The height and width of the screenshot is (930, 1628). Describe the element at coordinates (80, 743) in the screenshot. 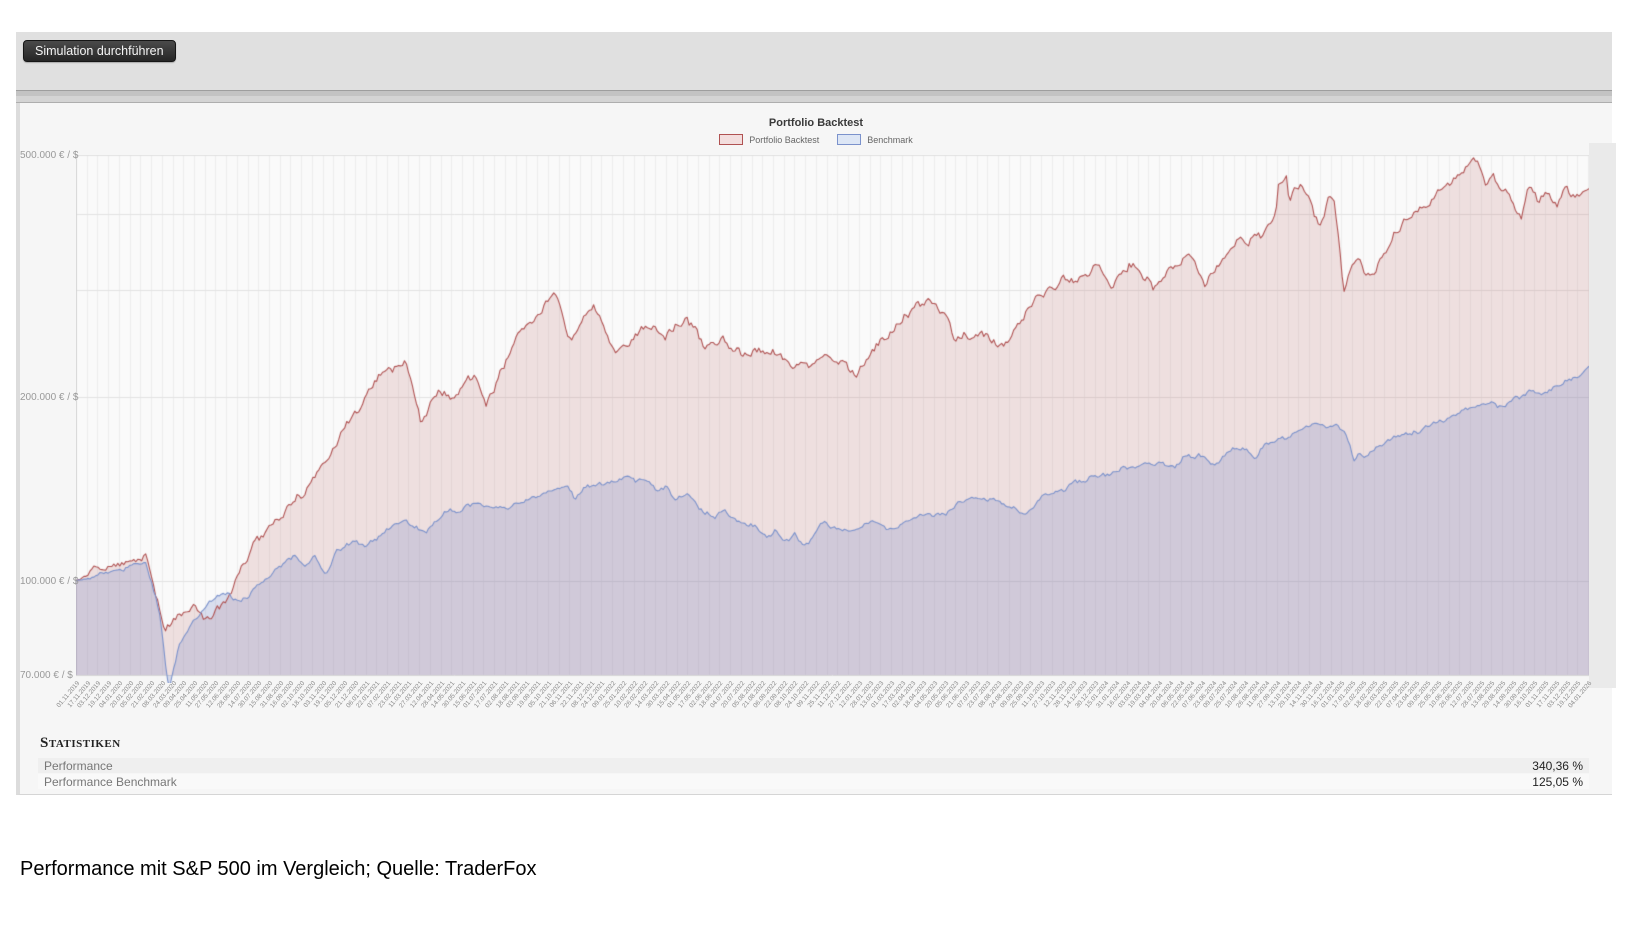

I see `stats-heading: Statistiken` at that location.